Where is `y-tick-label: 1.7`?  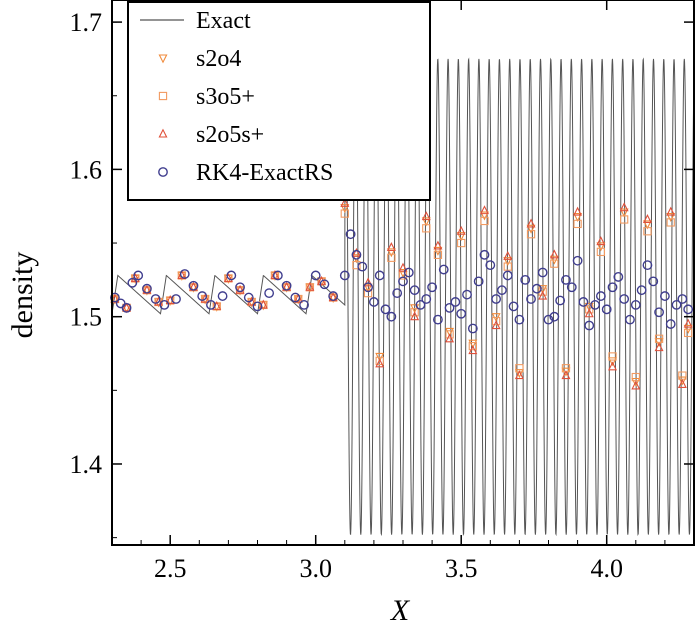 y-tick-label: 1.7 is located at coordinates (86, 22).